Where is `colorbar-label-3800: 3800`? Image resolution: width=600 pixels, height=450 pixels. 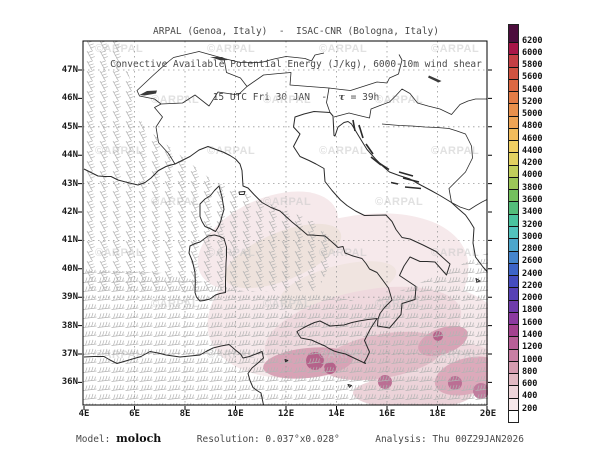
colorbar-label-3800: 3800 is located at coordinates (532, 187).